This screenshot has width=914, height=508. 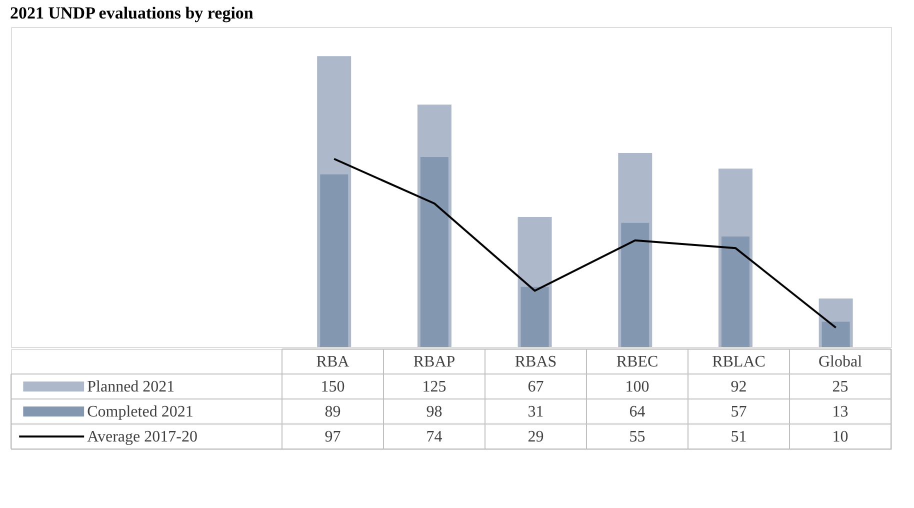 What do you see at coordinates (536, 437) in the screenshot?
I see `data-label: 29` at bounding box center [536, 437].